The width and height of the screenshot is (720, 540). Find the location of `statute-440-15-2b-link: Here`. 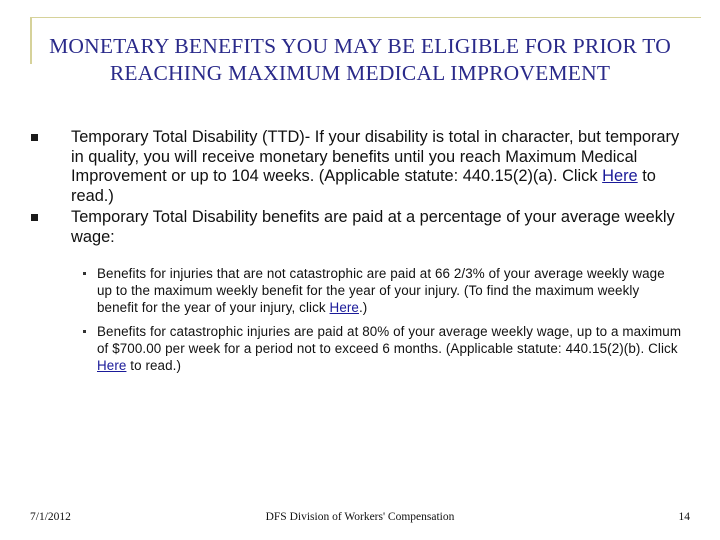

statute-440-15-2b-link: Here is located at coordinates (112, 365).